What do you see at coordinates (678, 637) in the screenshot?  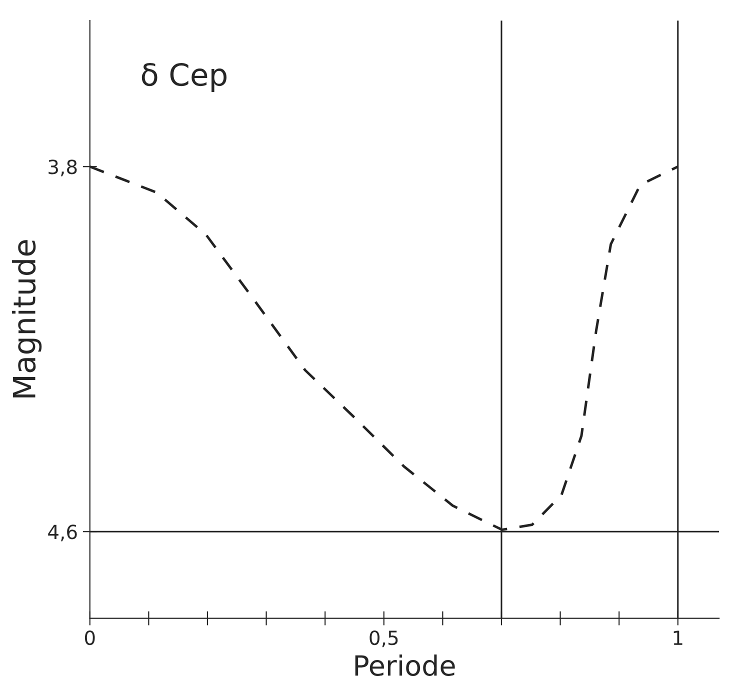 I see `x-tick-label: 1` at bounding box center [678, 637].